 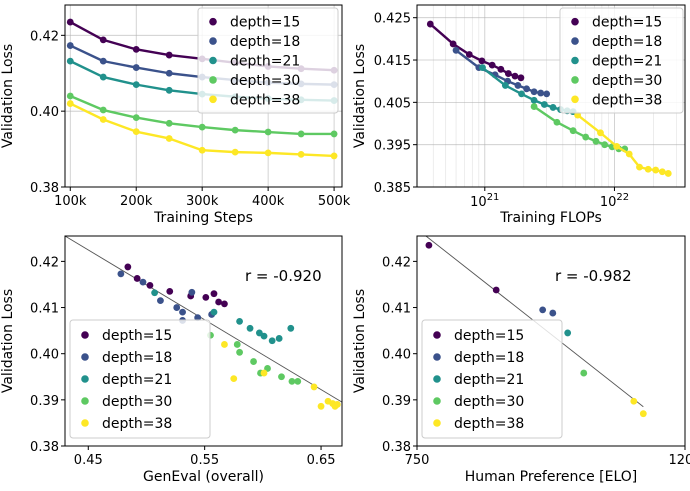 What do you see at coordinates (203, 218) in the screenshot?
I see `x-axis-label: Training Steps` at bounding box center [203, 218].